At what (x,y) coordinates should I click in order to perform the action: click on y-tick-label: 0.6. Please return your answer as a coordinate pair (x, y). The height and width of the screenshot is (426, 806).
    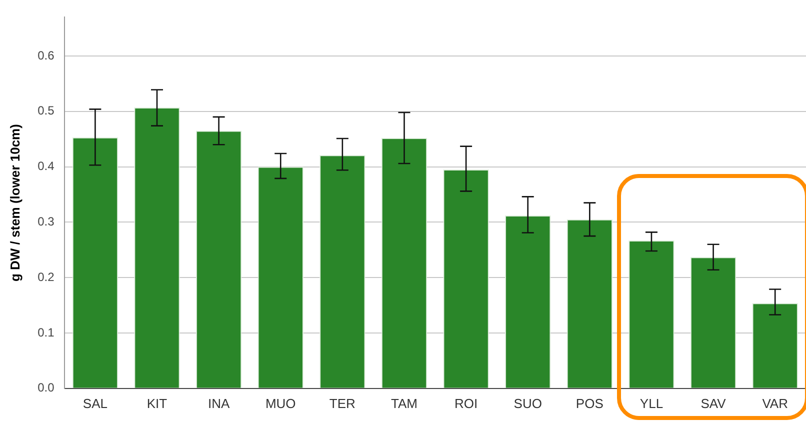
    Looking at the image, I should click on (46, 55).